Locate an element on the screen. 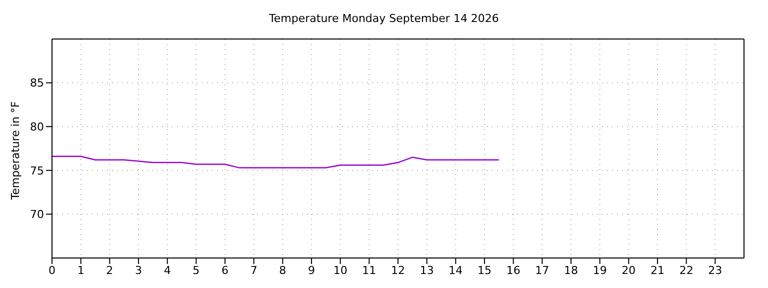  x-tick-label: 7 is located at coordinates (254, 270).